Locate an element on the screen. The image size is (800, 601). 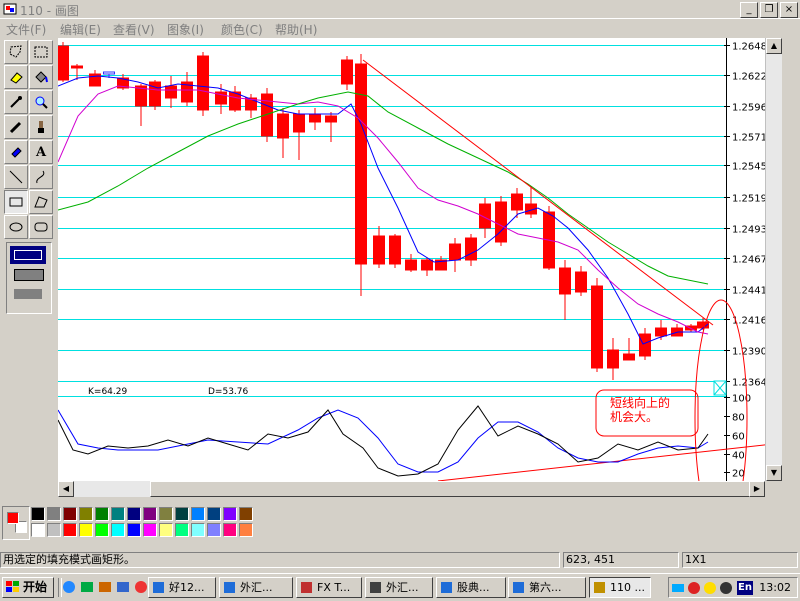
brush-icon is located at coordinates (41, 127).